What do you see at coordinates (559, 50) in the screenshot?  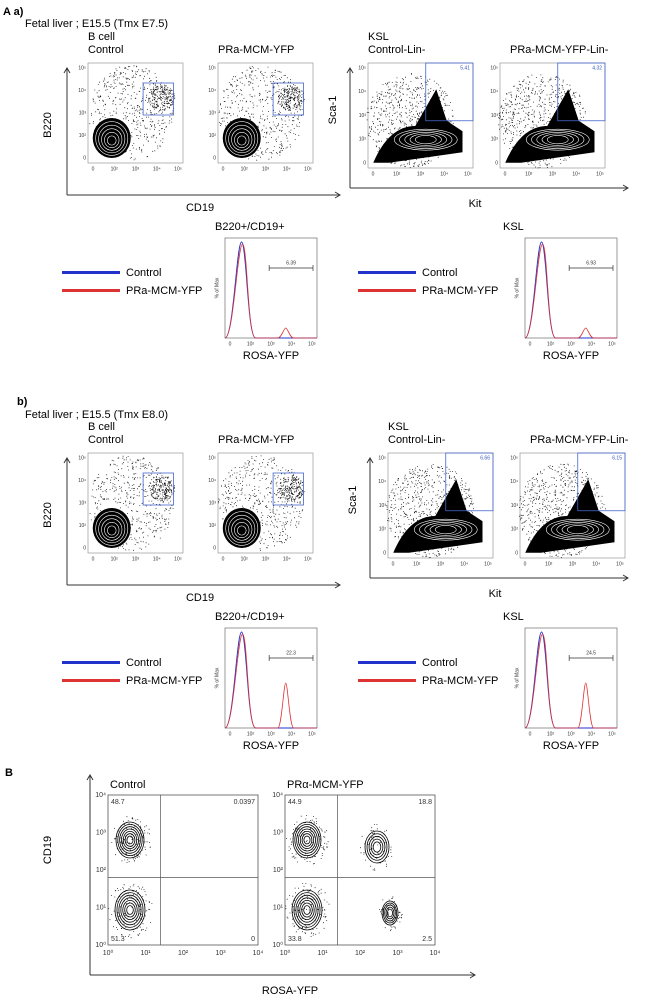 I see `plot-title: PRa-MCM-YFP-Lin-` at bounding box center [559, 50].